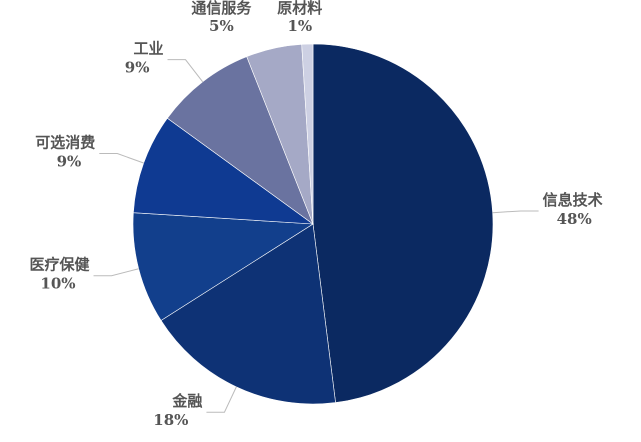  What do you see at coordinates (60, 265) in the screenshot?
I see `slice-label: 医疗保健` at bounding box center [60, 265].